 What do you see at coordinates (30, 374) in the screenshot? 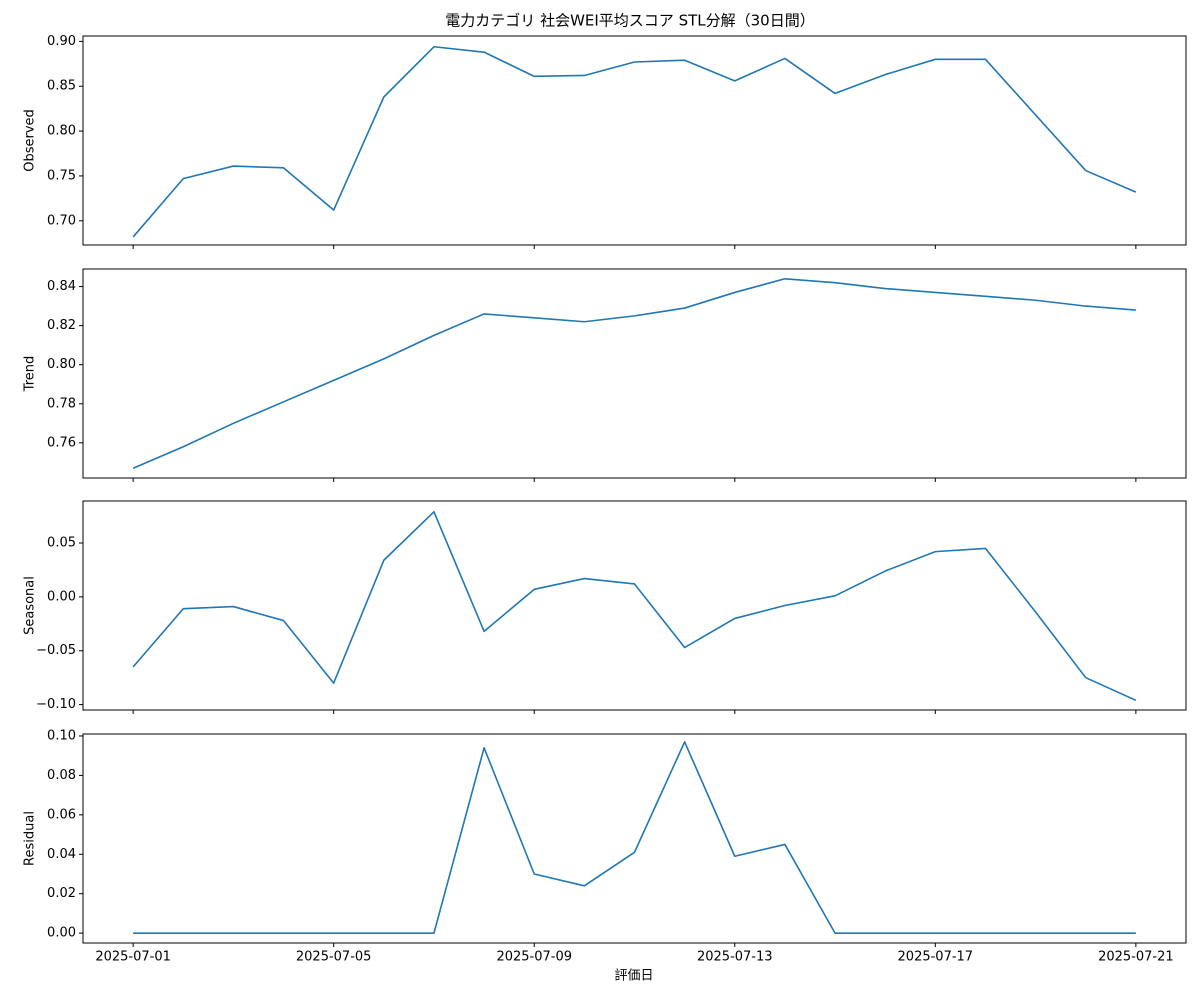
I see `y-axis-label: Trend` at bounding box center [30, 374].